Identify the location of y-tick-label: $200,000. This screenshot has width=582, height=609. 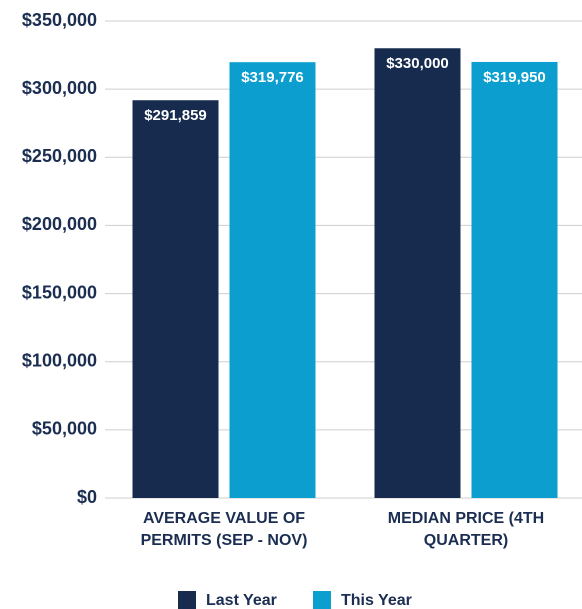
(59, 224).